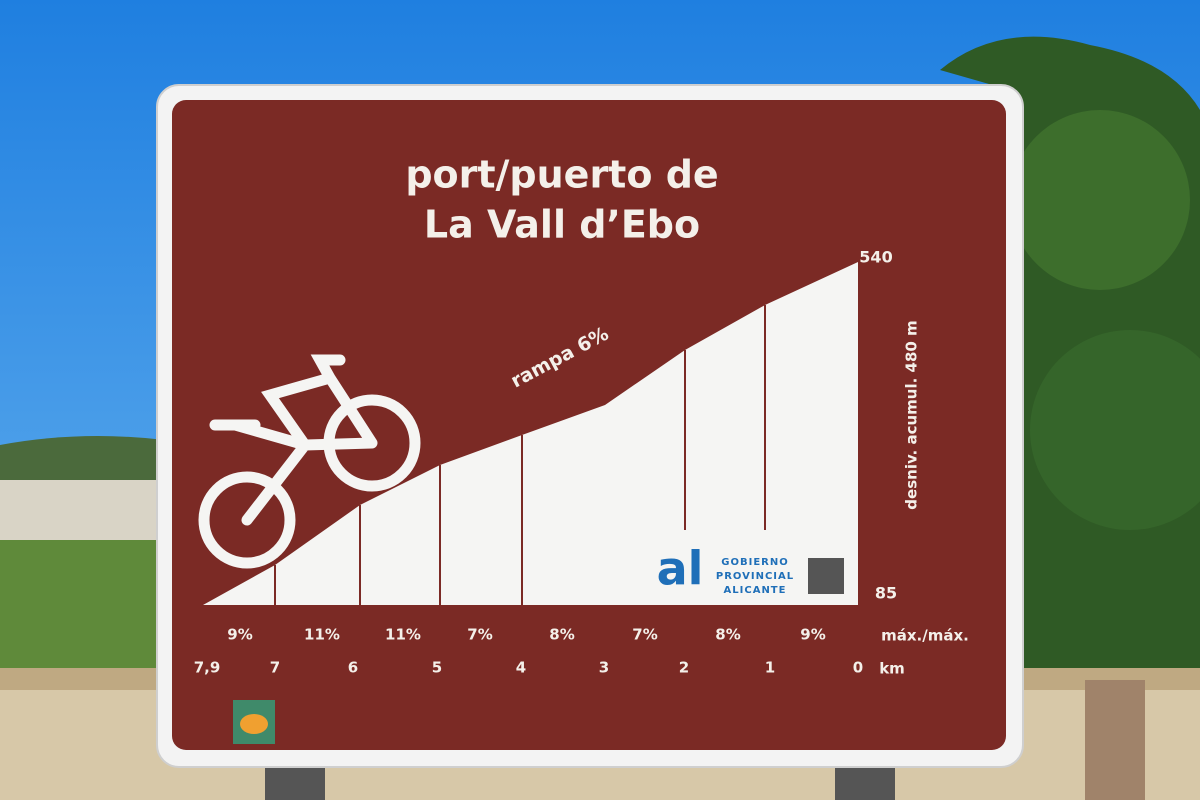 The height and width of the screenshot is (800, 1200). I want to click on km-mark: 7, so click(275, 668).